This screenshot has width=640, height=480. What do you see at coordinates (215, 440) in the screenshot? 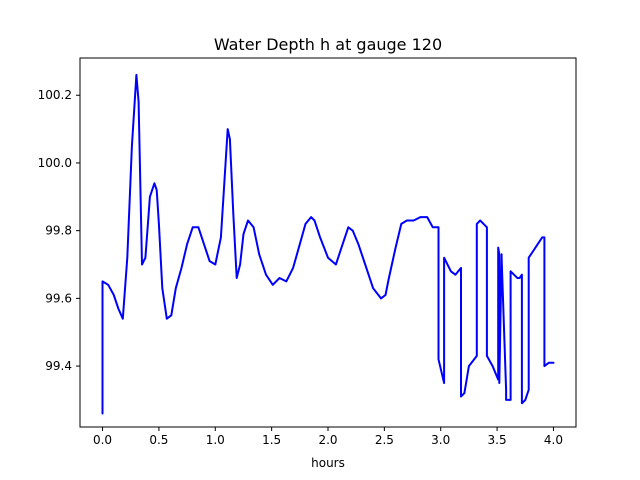
I see `x-tick-label: 1.0` at bounding box center [215, 440].